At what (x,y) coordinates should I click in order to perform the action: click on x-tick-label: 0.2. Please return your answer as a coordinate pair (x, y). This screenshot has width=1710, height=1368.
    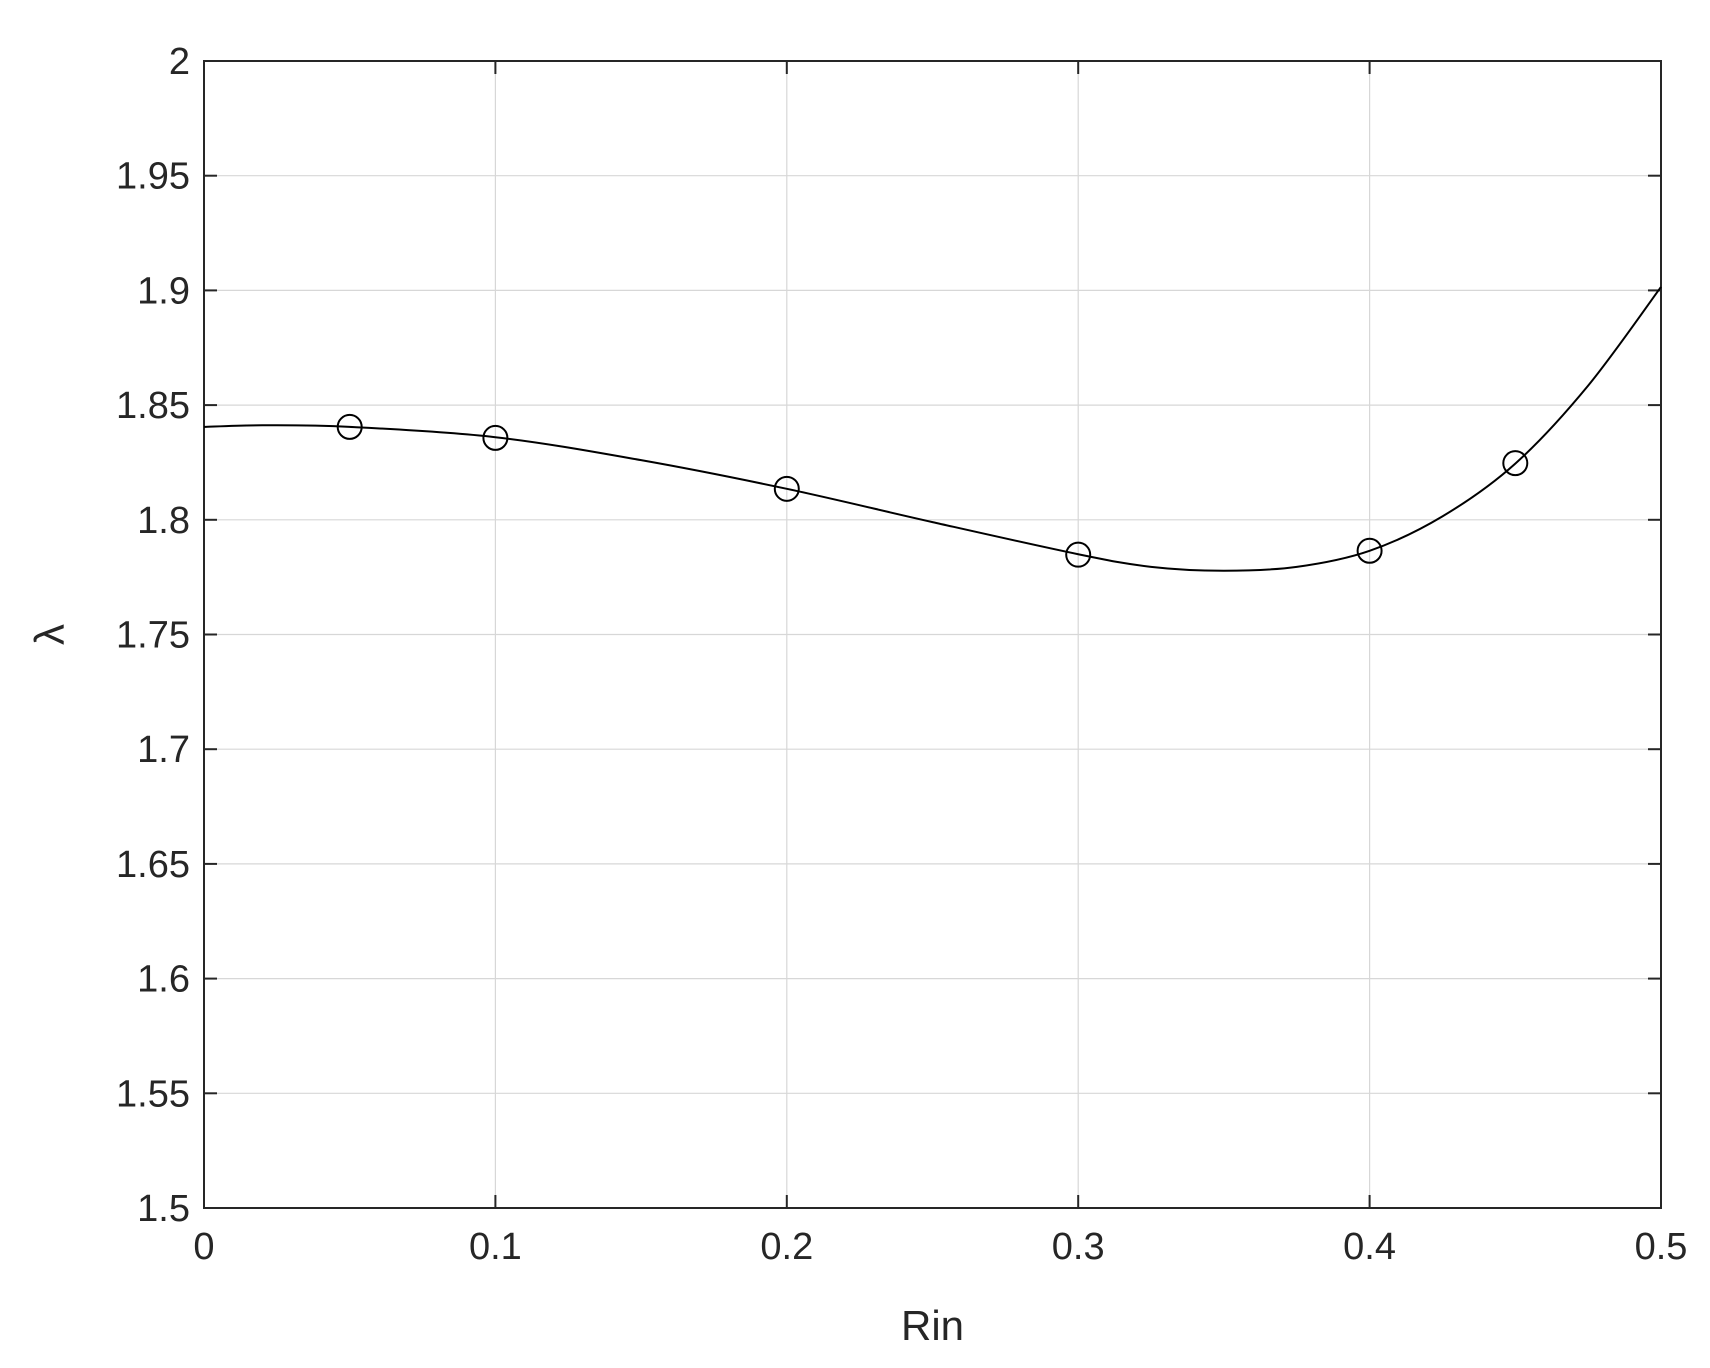
    Looking at the image, I should click on (786, 1247).